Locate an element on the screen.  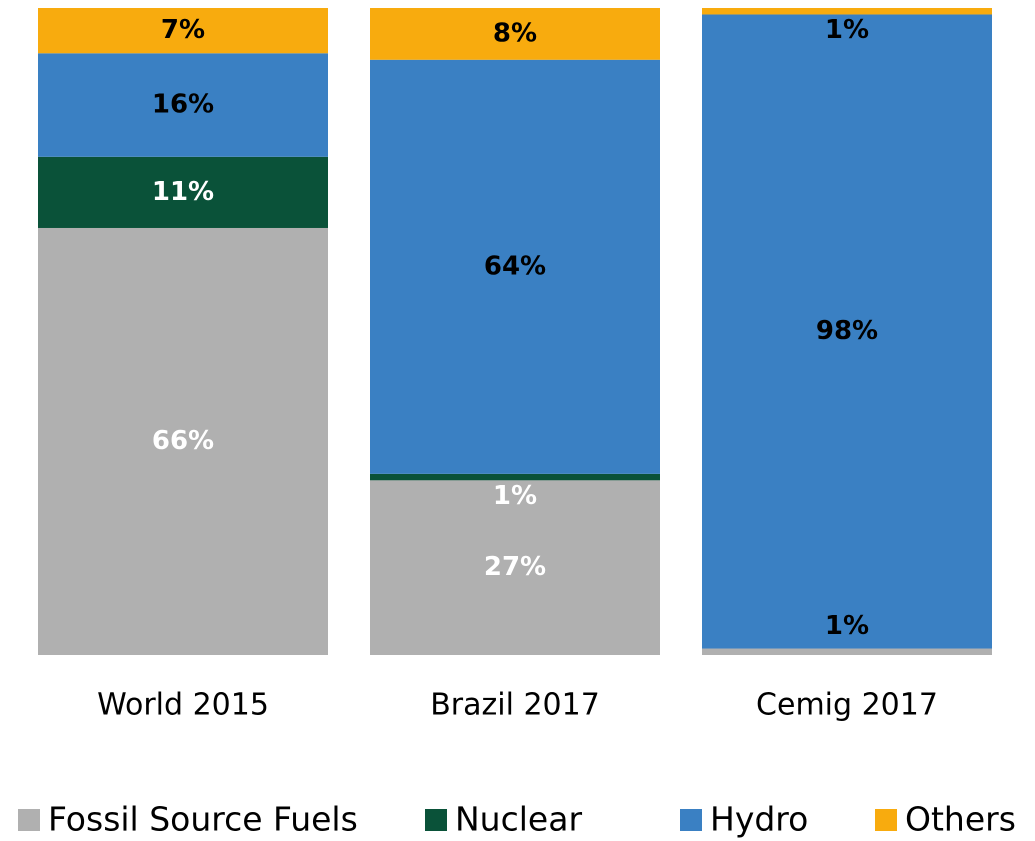
legend-label: Fossil Source Fuels is located at coordinates (203, 819).